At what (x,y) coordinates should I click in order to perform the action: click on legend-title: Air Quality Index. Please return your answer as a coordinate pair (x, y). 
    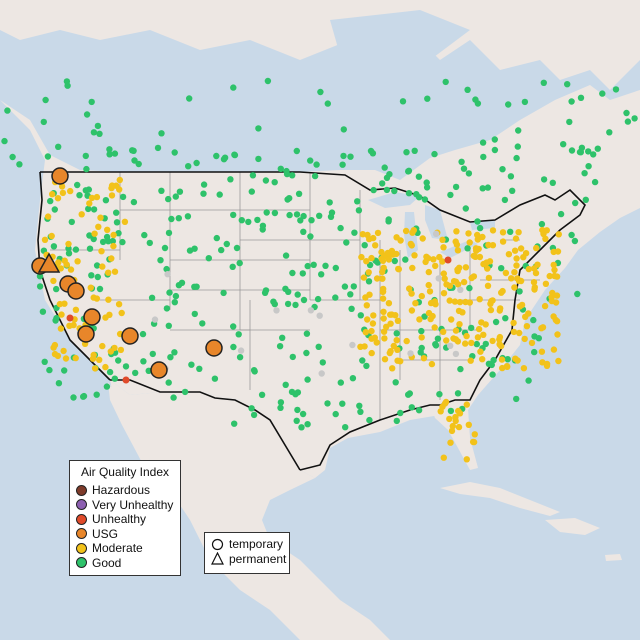
    Looking at the image, I should click on (125, 472).